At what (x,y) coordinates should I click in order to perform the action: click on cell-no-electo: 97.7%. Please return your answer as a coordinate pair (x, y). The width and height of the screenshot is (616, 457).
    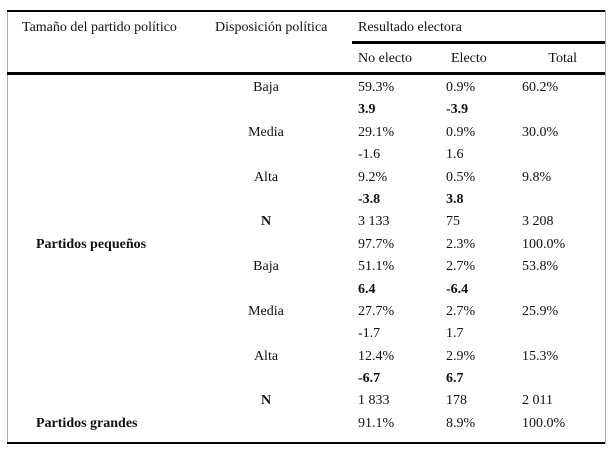
    Looking at the image, I should click on (376, 244).